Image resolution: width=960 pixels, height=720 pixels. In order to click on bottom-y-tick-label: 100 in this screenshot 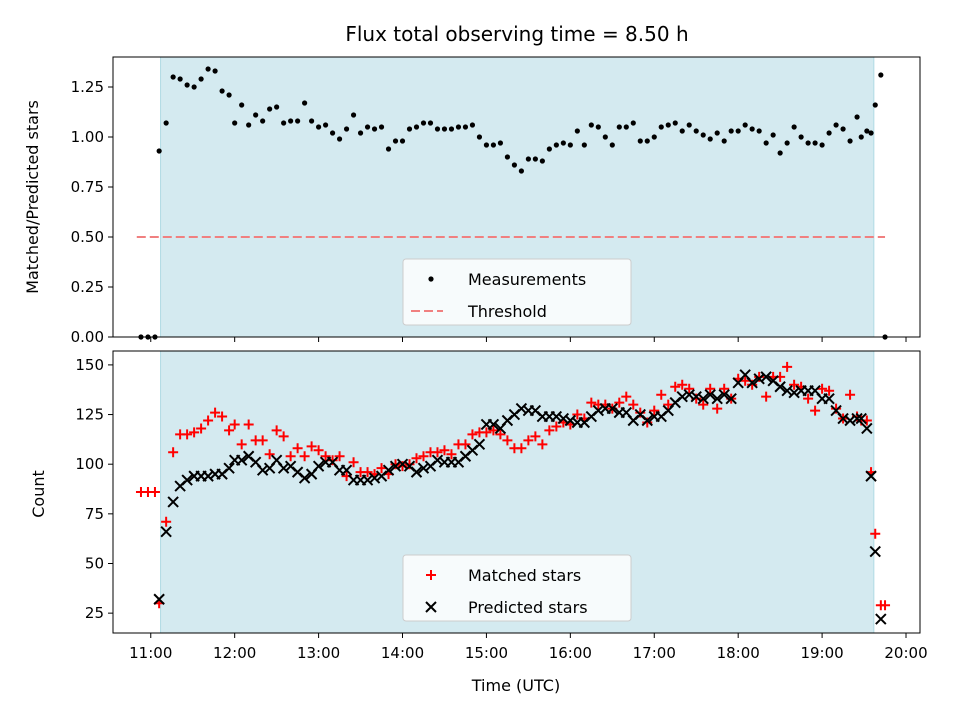, I will do `click(89, 464)`.